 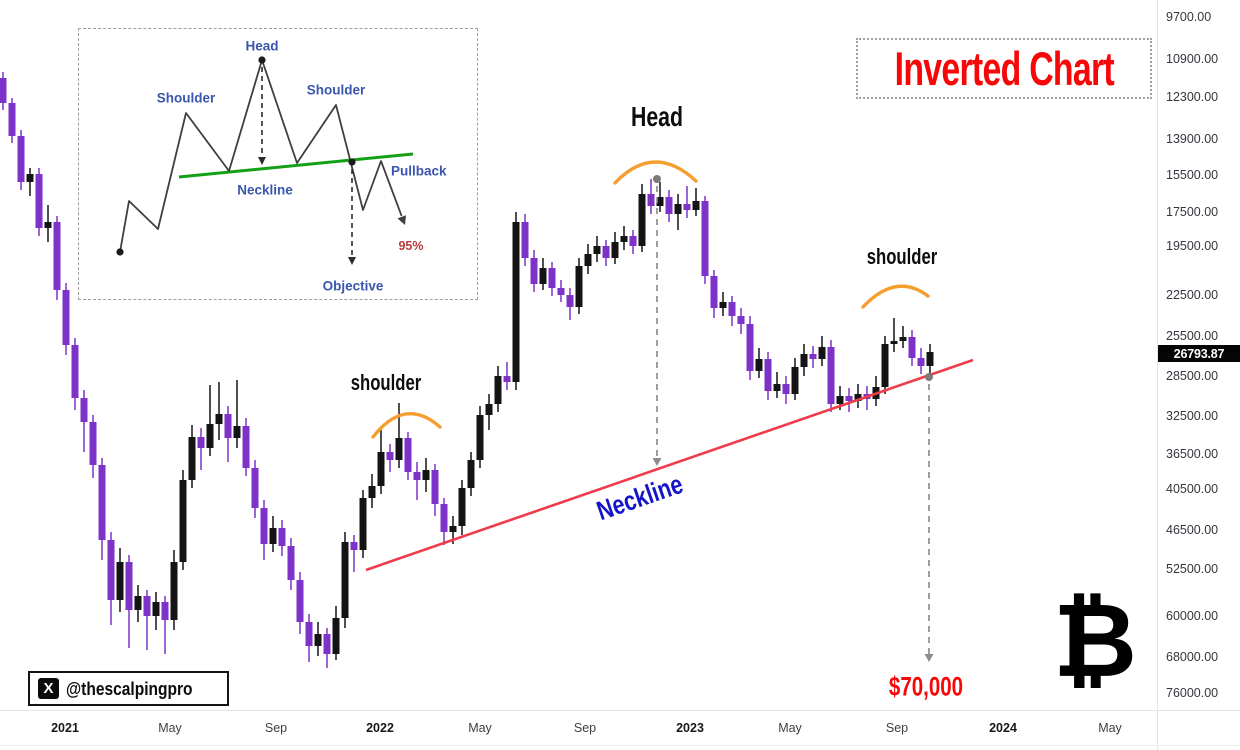 I want to click on price-tick: 13900.00, so click(x=1192, y=139).